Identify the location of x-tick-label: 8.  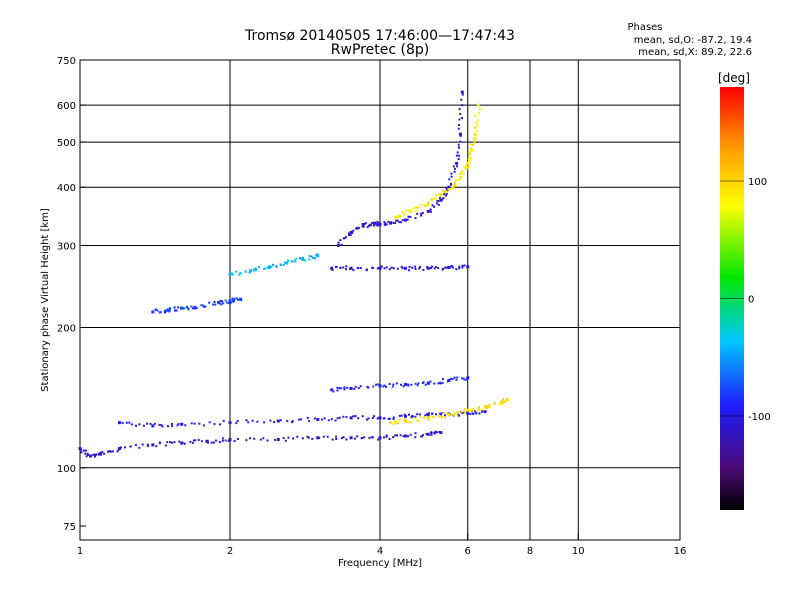
(530, 551).